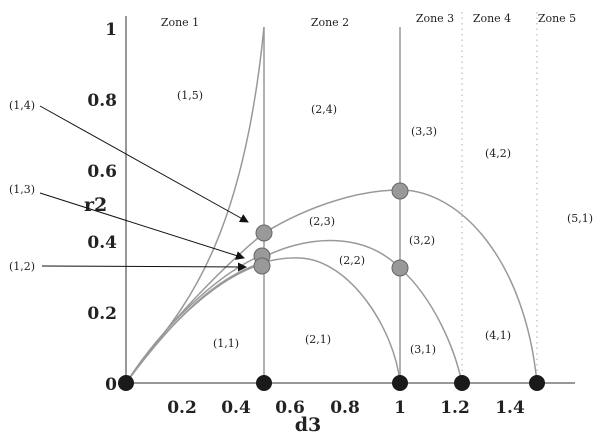  Describe the element at coordinates (308, 424) in the screenshot. I see `x-axis-title: d3` at that location.